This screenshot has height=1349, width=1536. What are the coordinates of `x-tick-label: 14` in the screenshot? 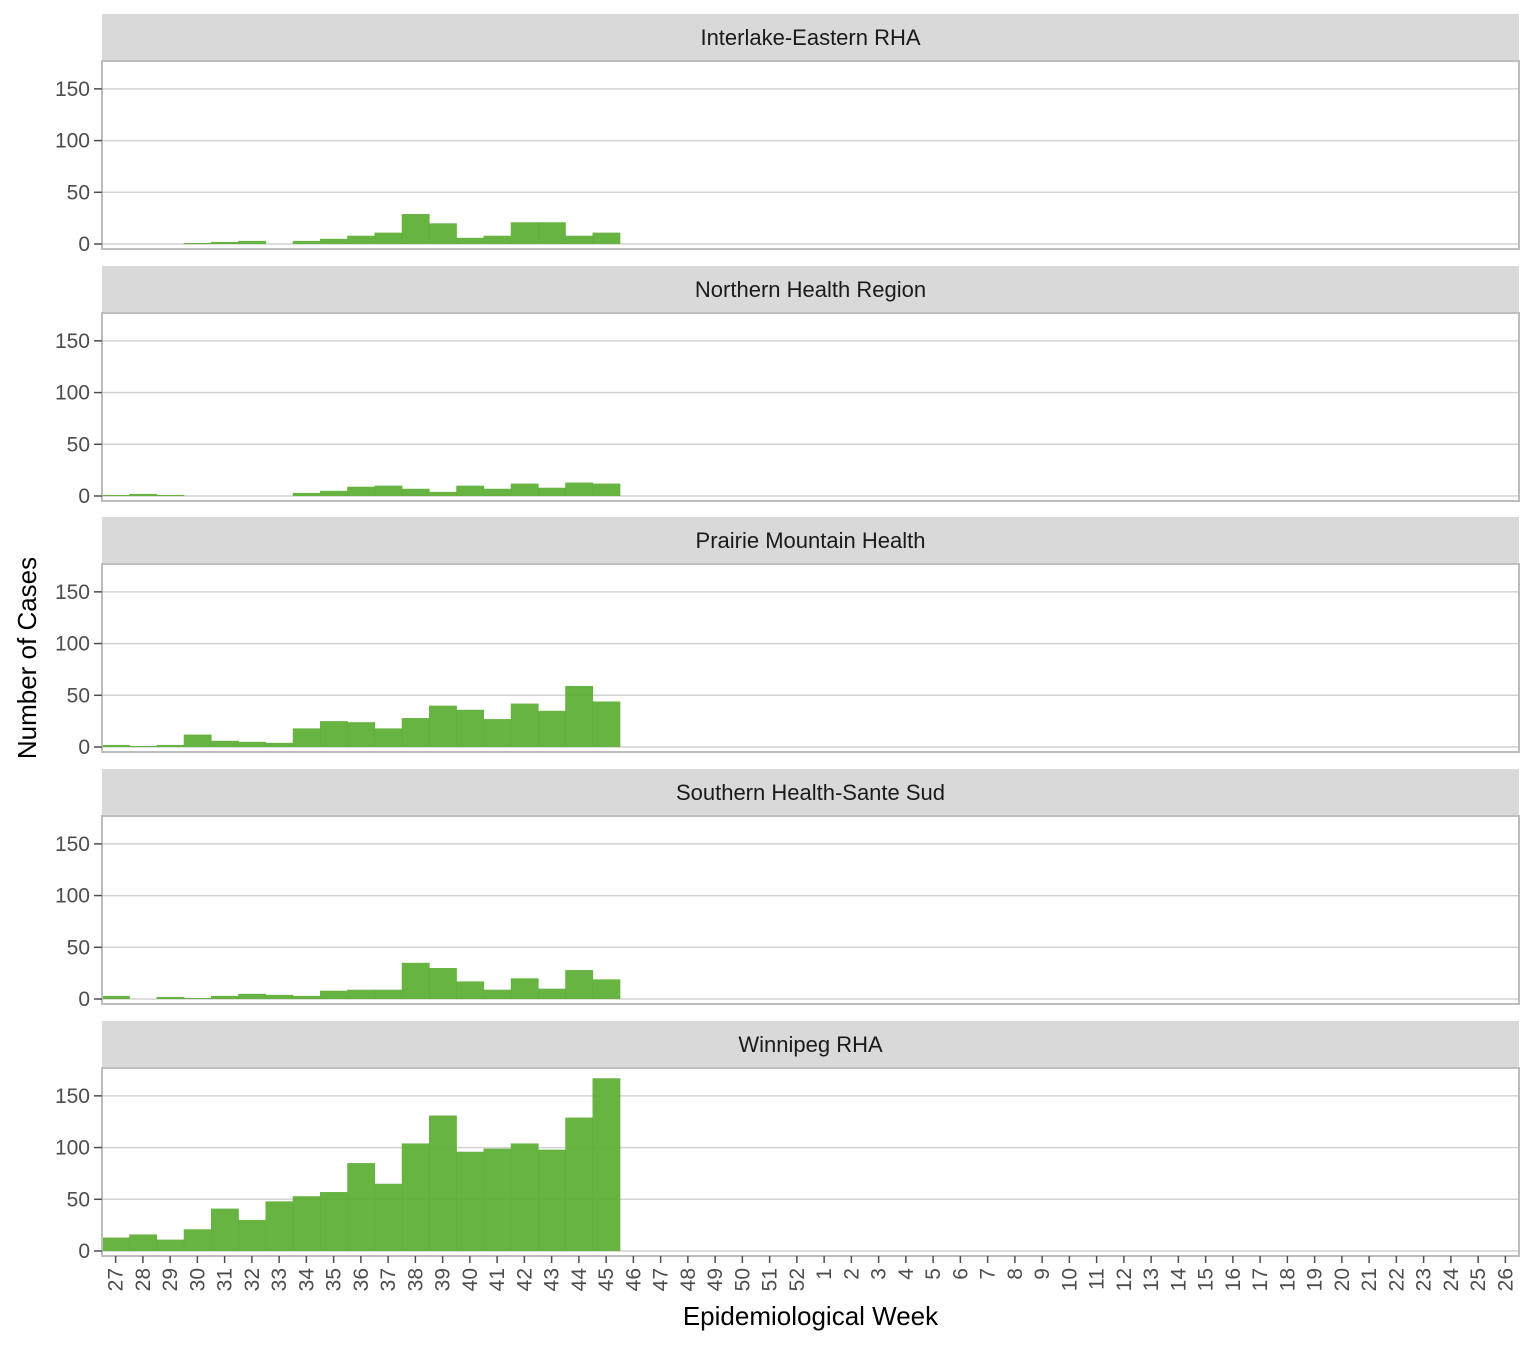 It's located at (1178, 1280).